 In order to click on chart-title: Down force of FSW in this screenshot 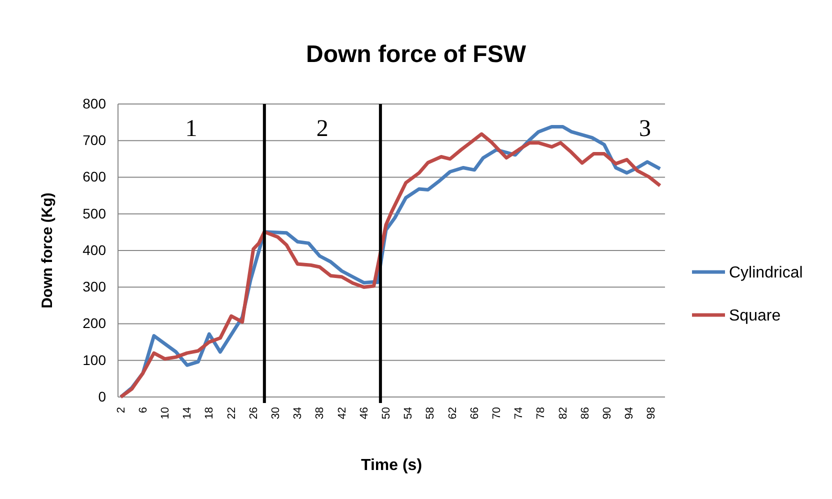, I will do `click(416, 54)`.